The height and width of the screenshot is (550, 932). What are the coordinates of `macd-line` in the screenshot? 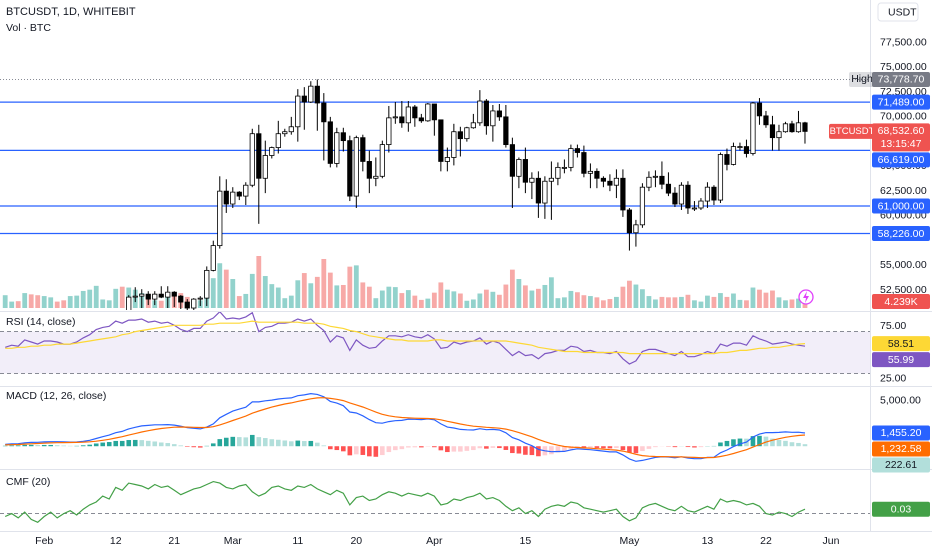 It's located at (405, 428).